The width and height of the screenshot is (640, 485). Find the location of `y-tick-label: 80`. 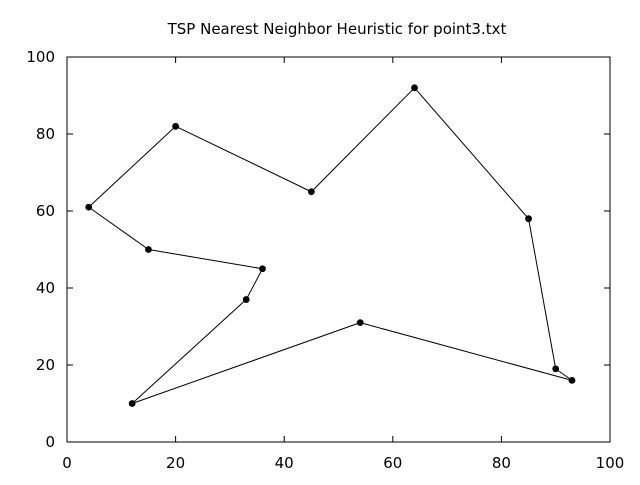

y-tick-label: 80 is located at coordinates (45, 134).